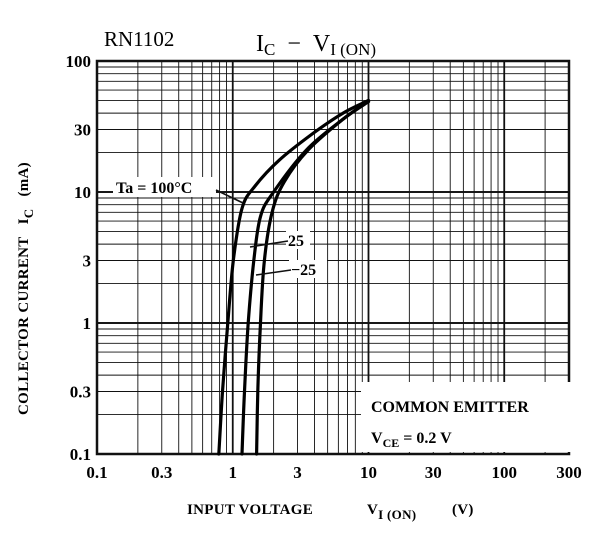  Describe the element at coordinates (82, 192) in the screenshot. I see `y-tick-label: 10` at that location.